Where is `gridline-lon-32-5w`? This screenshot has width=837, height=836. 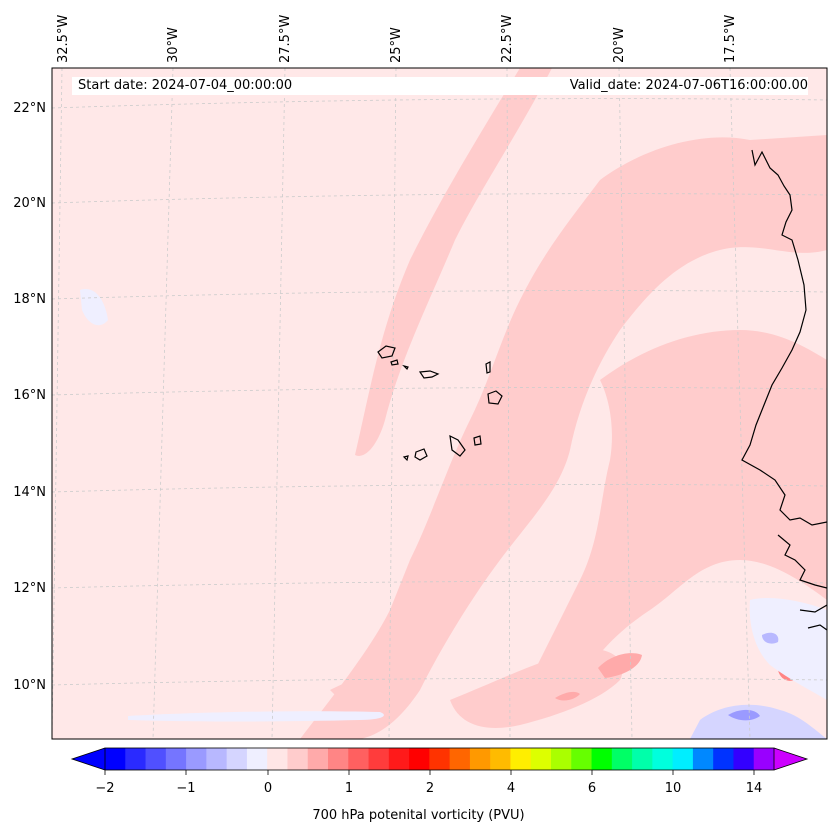 gridline-lon-32-5w is located at coordinates (57, 403).